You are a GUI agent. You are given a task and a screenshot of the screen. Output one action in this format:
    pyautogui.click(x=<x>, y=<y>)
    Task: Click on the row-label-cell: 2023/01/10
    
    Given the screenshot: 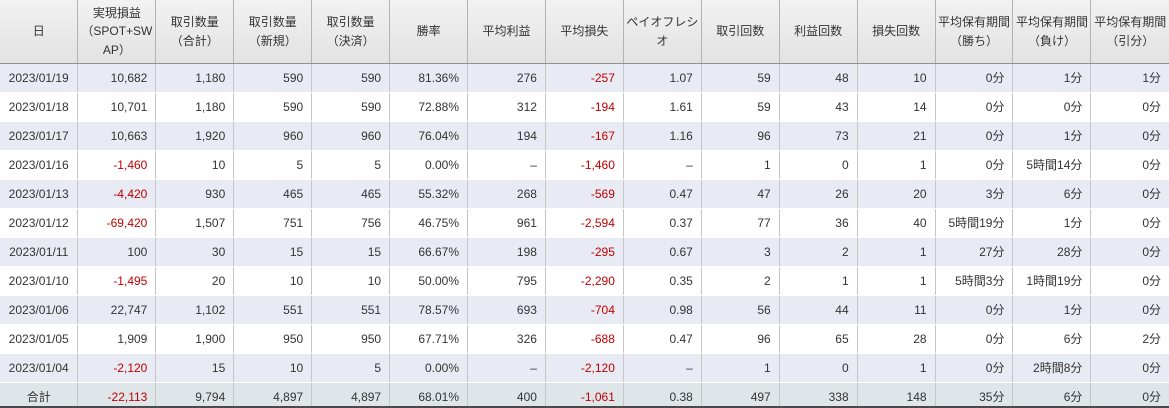 What is the action you would take?
    pyautogui.click(x=39, y=281)
    